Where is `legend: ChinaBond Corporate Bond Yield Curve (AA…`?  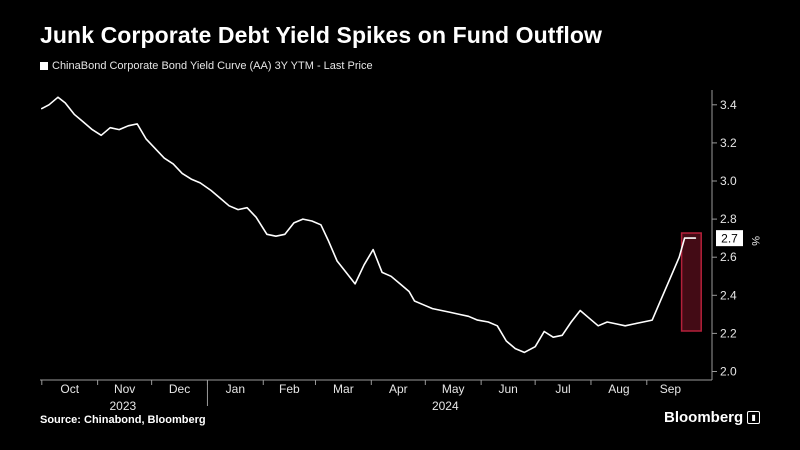
legend: ChinaBond Corporate Bond Yield Curve (AA… is located at coordinates (206, 66).